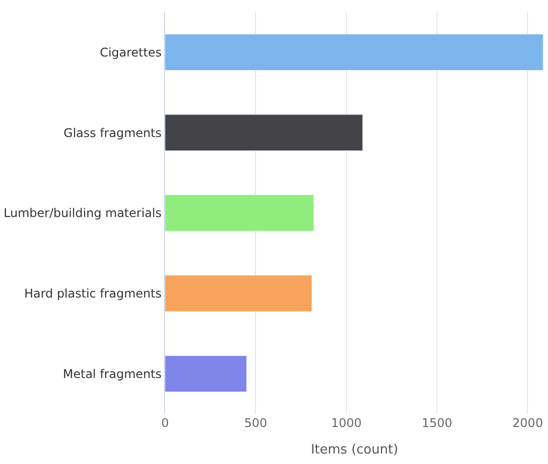 The width and height of the screenshot is (548, 464). I want to click on y-tick-label: Glass fragments, so click(113, 133).